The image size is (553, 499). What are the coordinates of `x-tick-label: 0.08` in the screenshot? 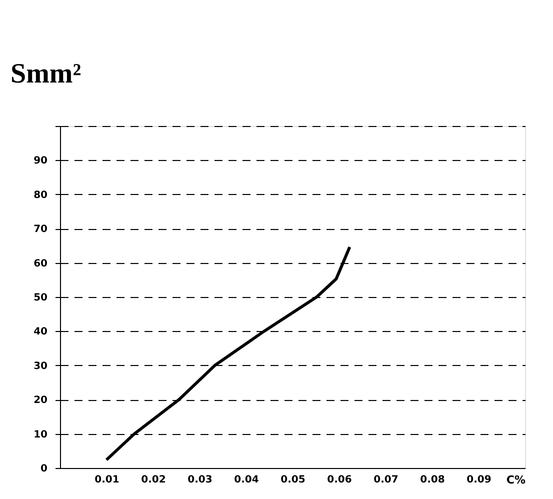 It's located at (432, 480).